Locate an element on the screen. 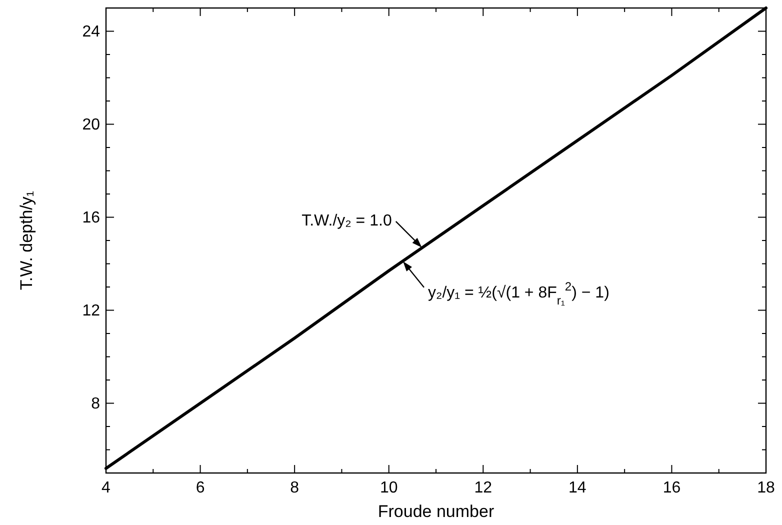 This screenshot has height=525, width=782. annotation: T.W./y₂ = 1.0 is located at coordinates (347, 221).